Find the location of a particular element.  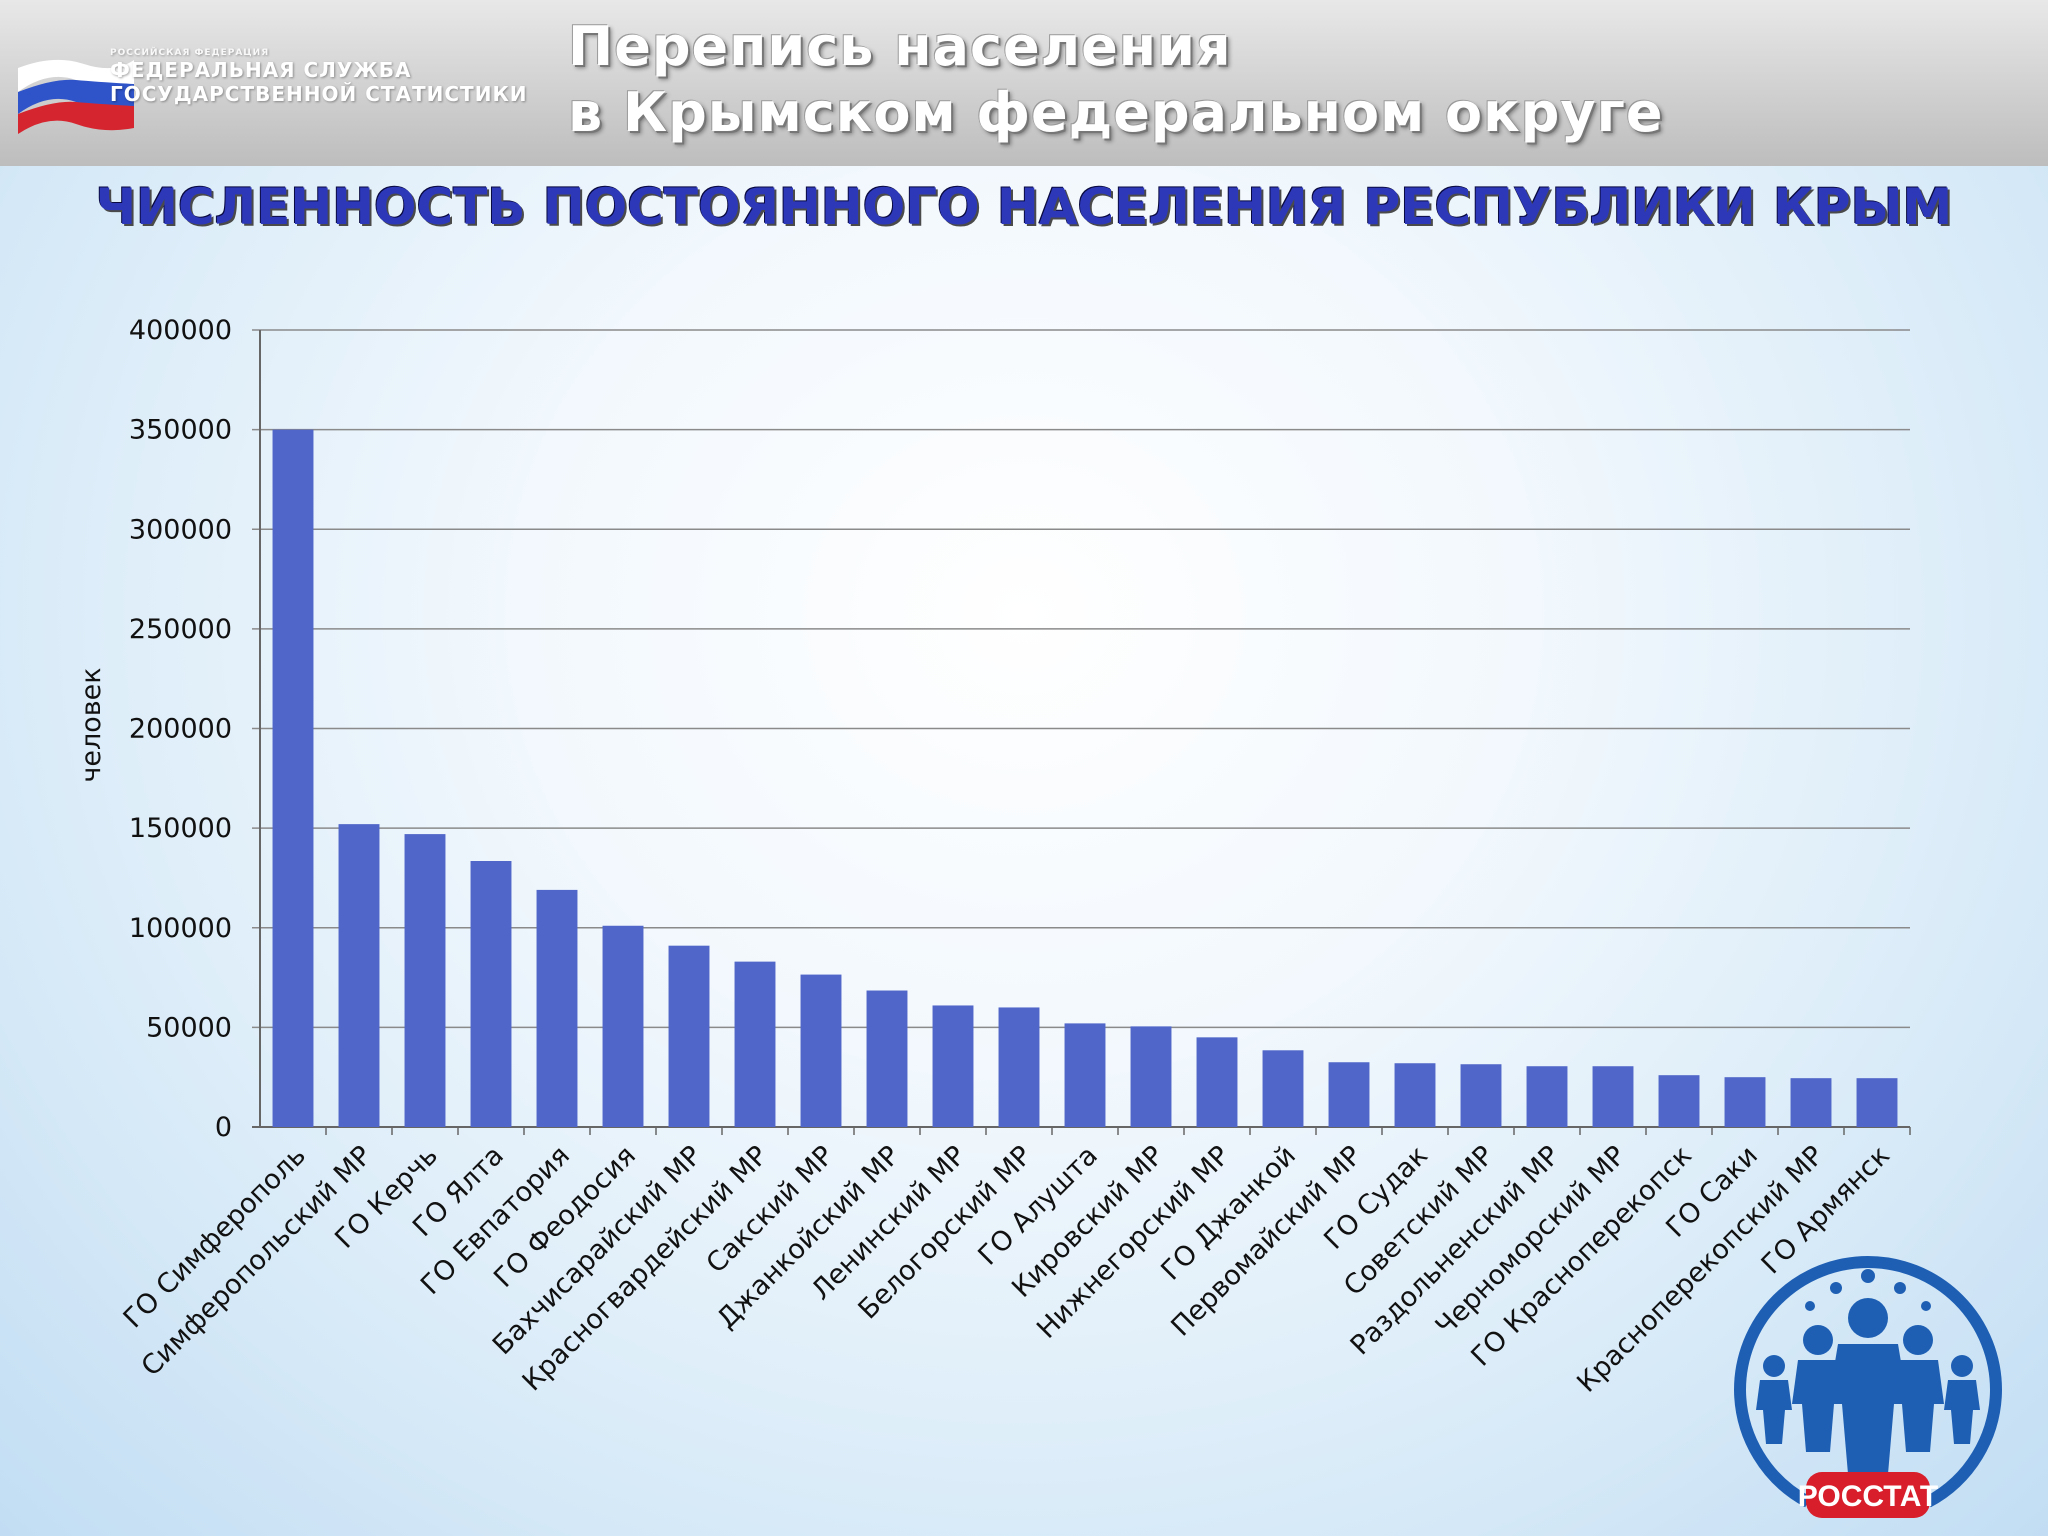

logo-text: РОССТАТ is located at coordinates (1868, 1496).